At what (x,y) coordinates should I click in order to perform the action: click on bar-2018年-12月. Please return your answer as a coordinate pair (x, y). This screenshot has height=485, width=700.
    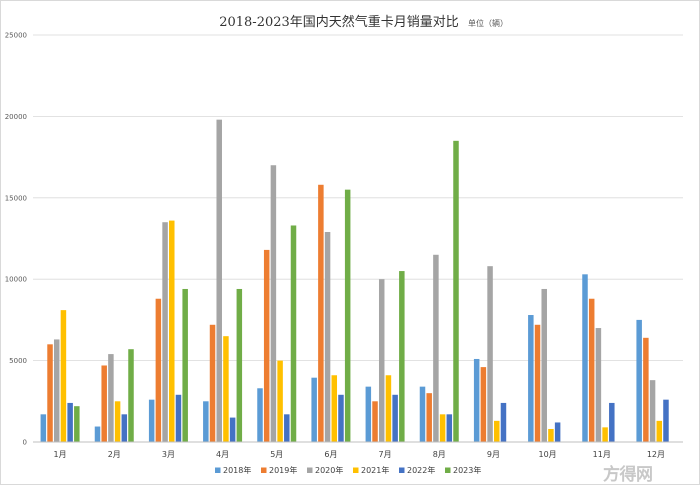
    Looking at the image, I should click on (639, 380).